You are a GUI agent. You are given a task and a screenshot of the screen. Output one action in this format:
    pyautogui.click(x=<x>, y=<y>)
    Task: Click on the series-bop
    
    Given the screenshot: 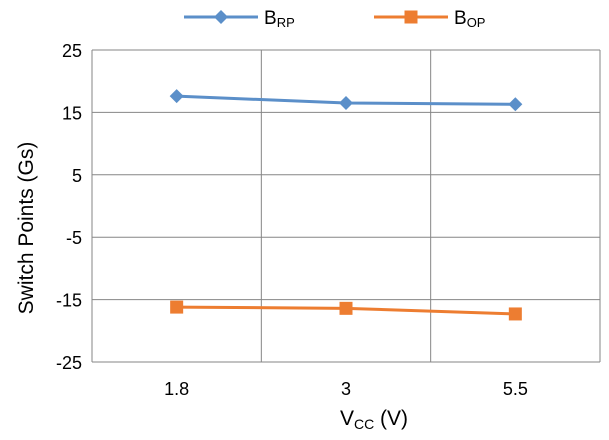 What is the action you would take?
    pyautogui.click(x=346, y=310)
    